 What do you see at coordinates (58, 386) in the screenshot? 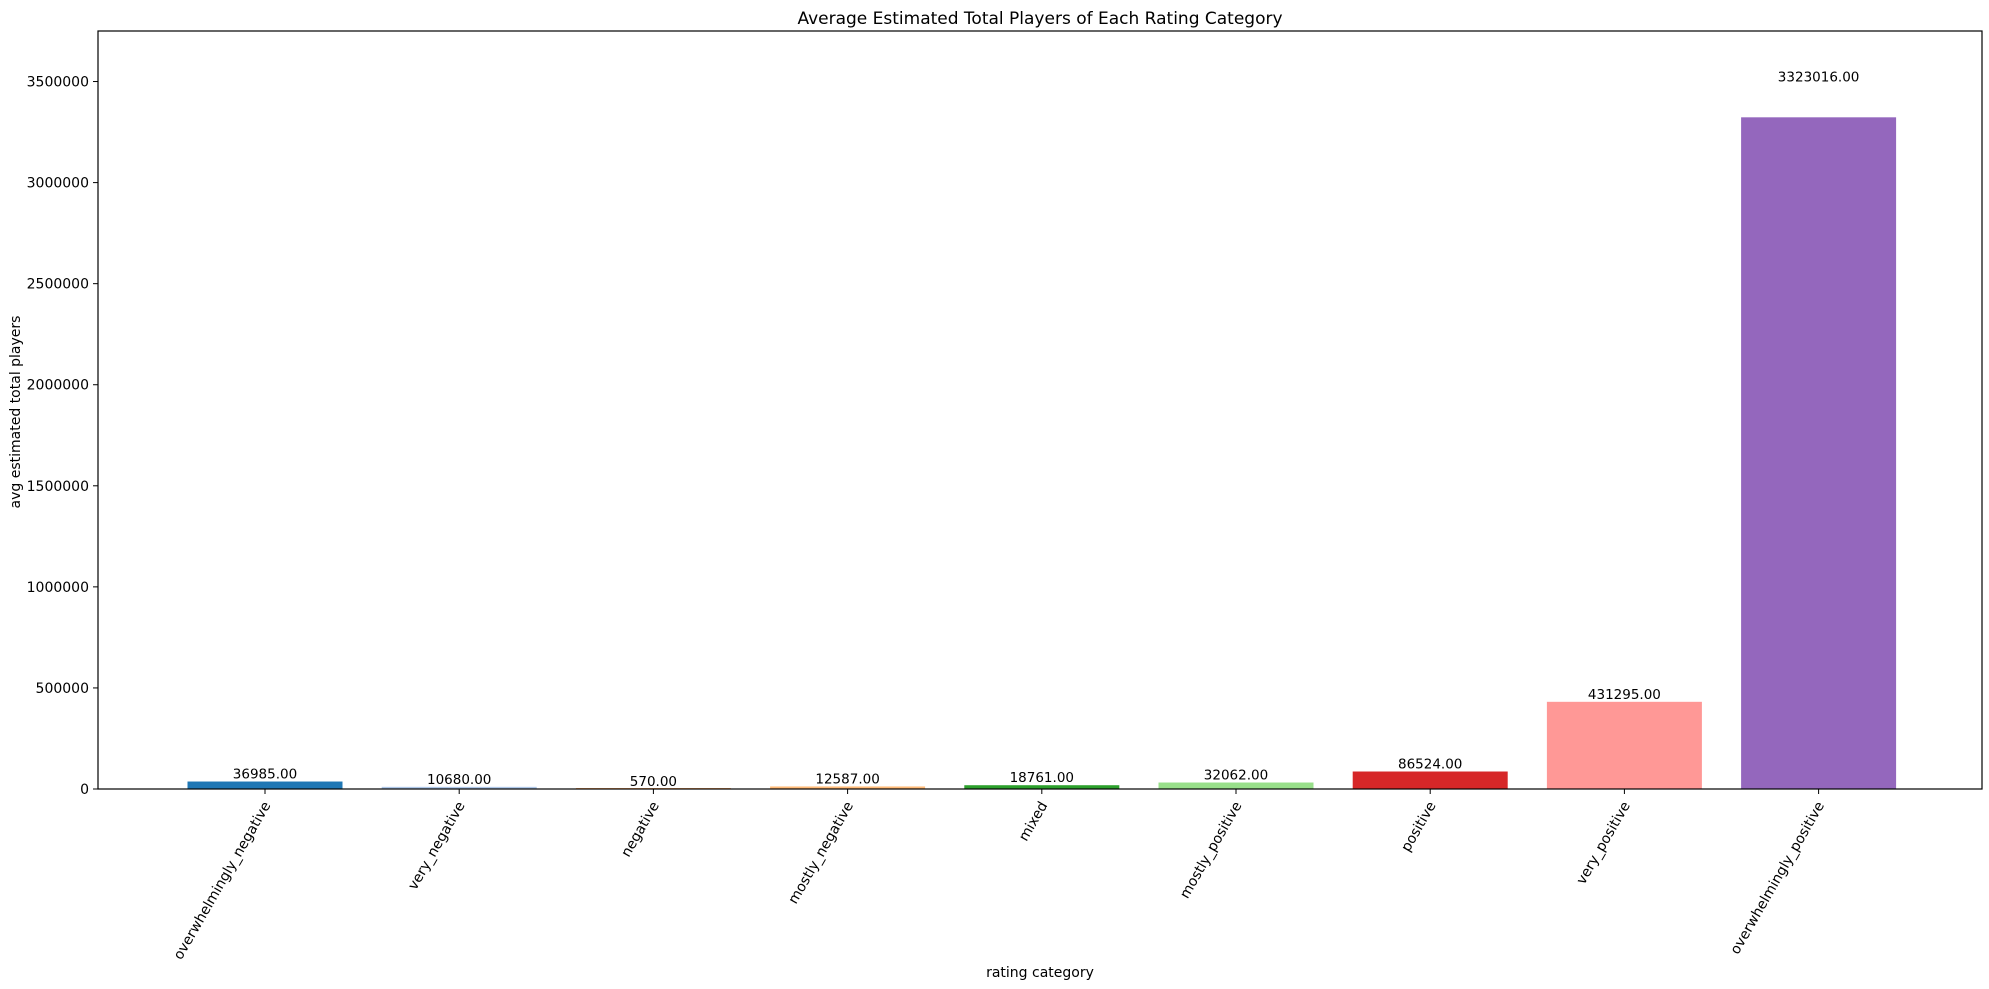
I see `y-tick-label: 2000000` at bounding box center [58, 386].